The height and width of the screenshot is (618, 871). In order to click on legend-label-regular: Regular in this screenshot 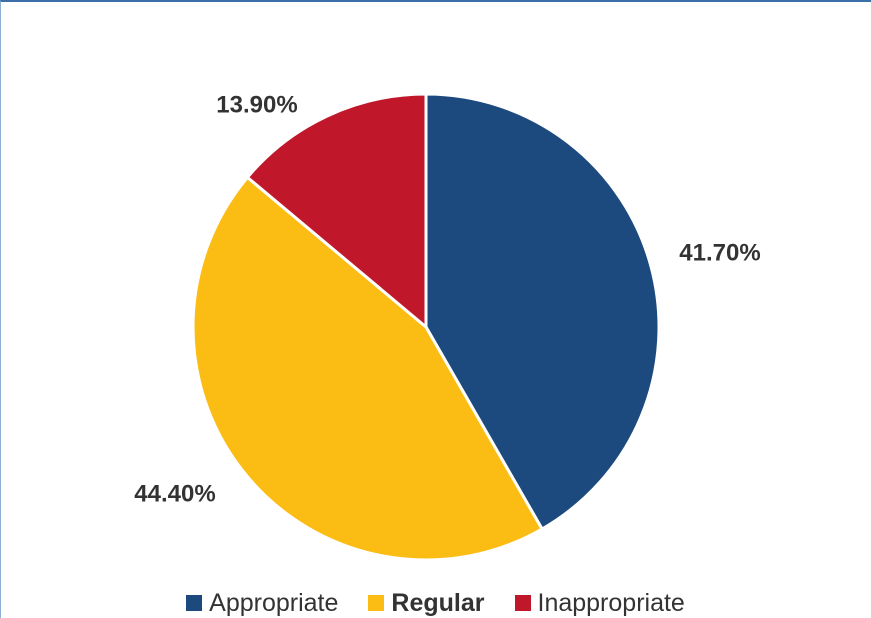, I will do `click(438, 602)`.